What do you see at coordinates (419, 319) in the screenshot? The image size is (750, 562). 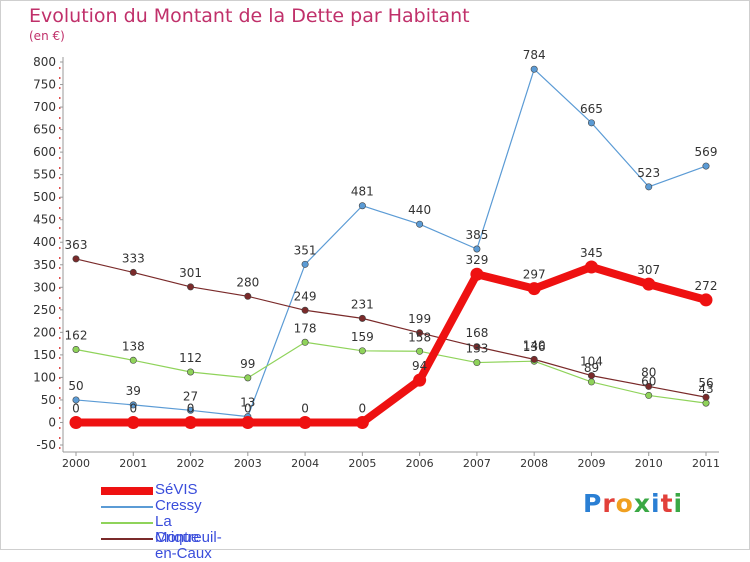 I see `data-label: 199` at bounding box center [419, 319].